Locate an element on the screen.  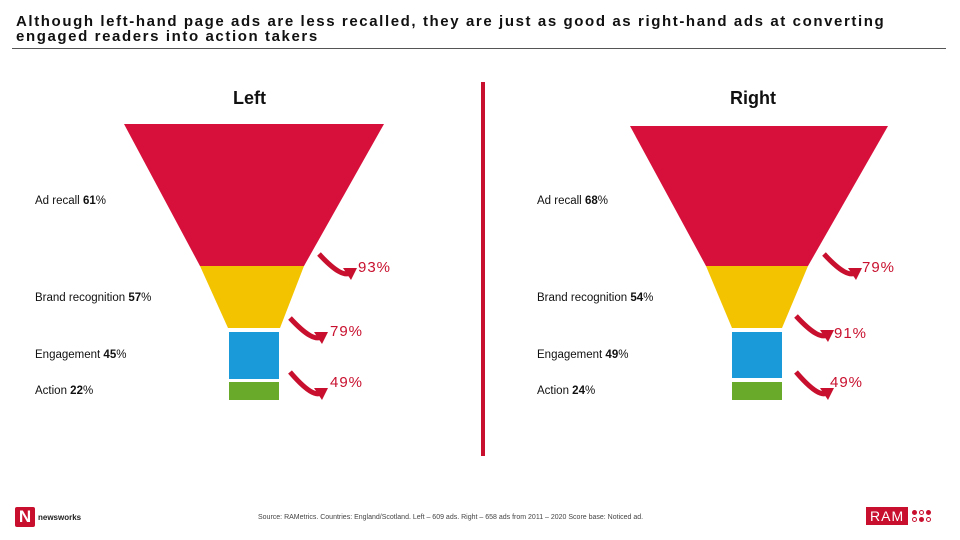
left-funnel-recognition is located at coordinates (252, 297).